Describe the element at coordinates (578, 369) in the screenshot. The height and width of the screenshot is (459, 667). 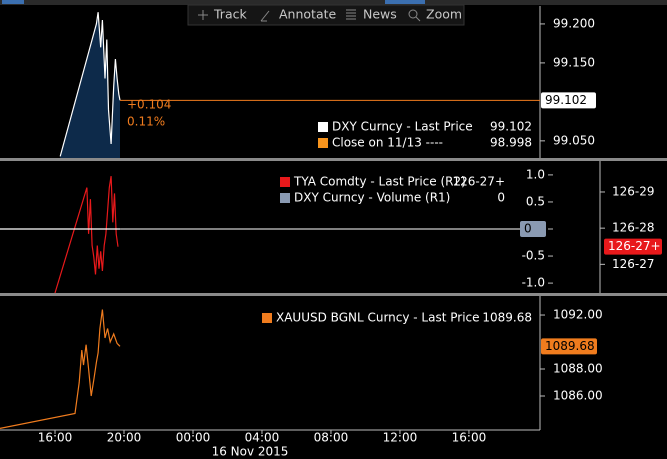
I see `y-tick-label: 1088.00` at that location.